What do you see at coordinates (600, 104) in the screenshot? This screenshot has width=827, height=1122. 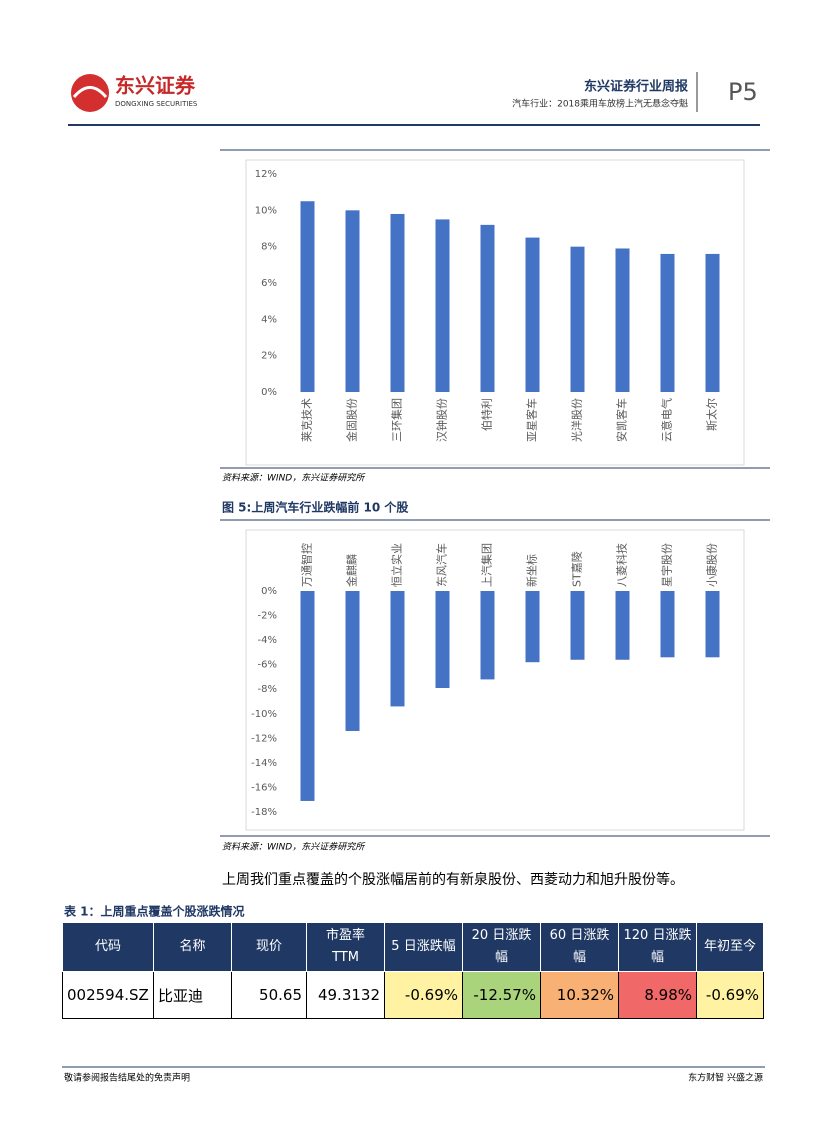 I see `report-subtitle: 汽车行业：2018乘用车放榜上汽无悬念夺魁` at bounding box center [600, 104].